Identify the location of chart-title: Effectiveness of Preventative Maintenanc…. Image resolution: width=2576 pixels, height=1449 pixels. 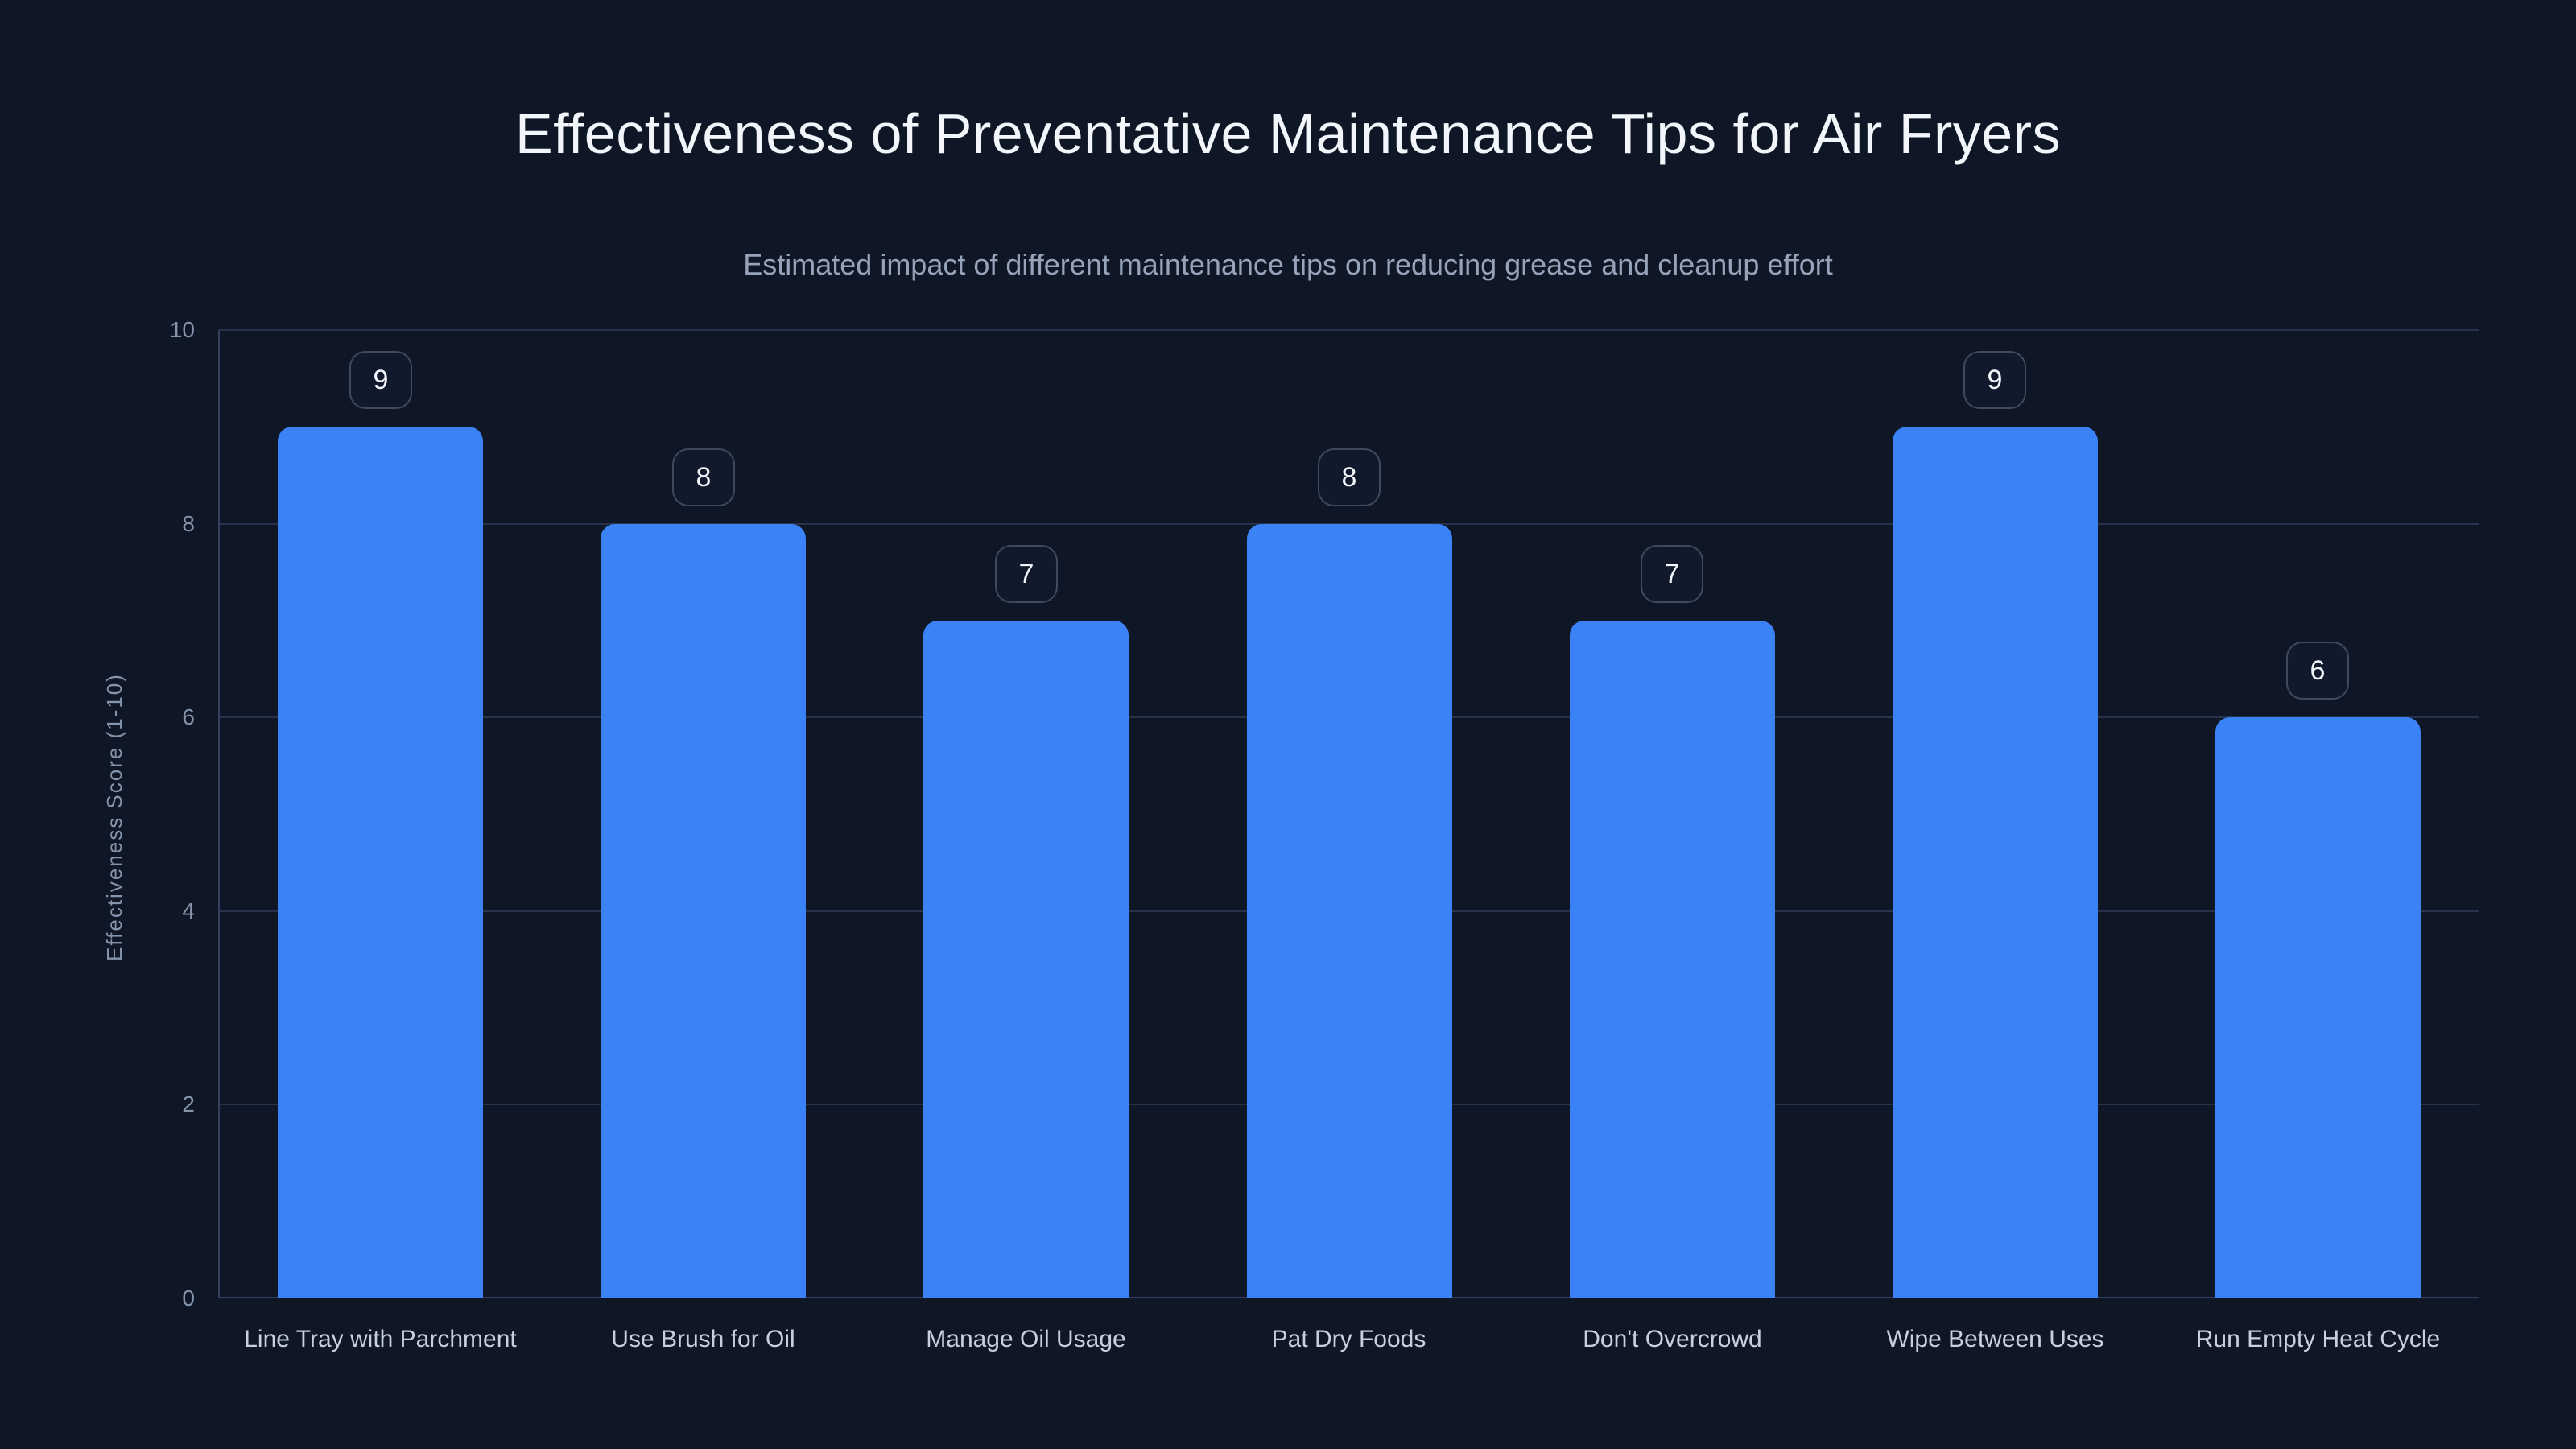
(1288, 133).